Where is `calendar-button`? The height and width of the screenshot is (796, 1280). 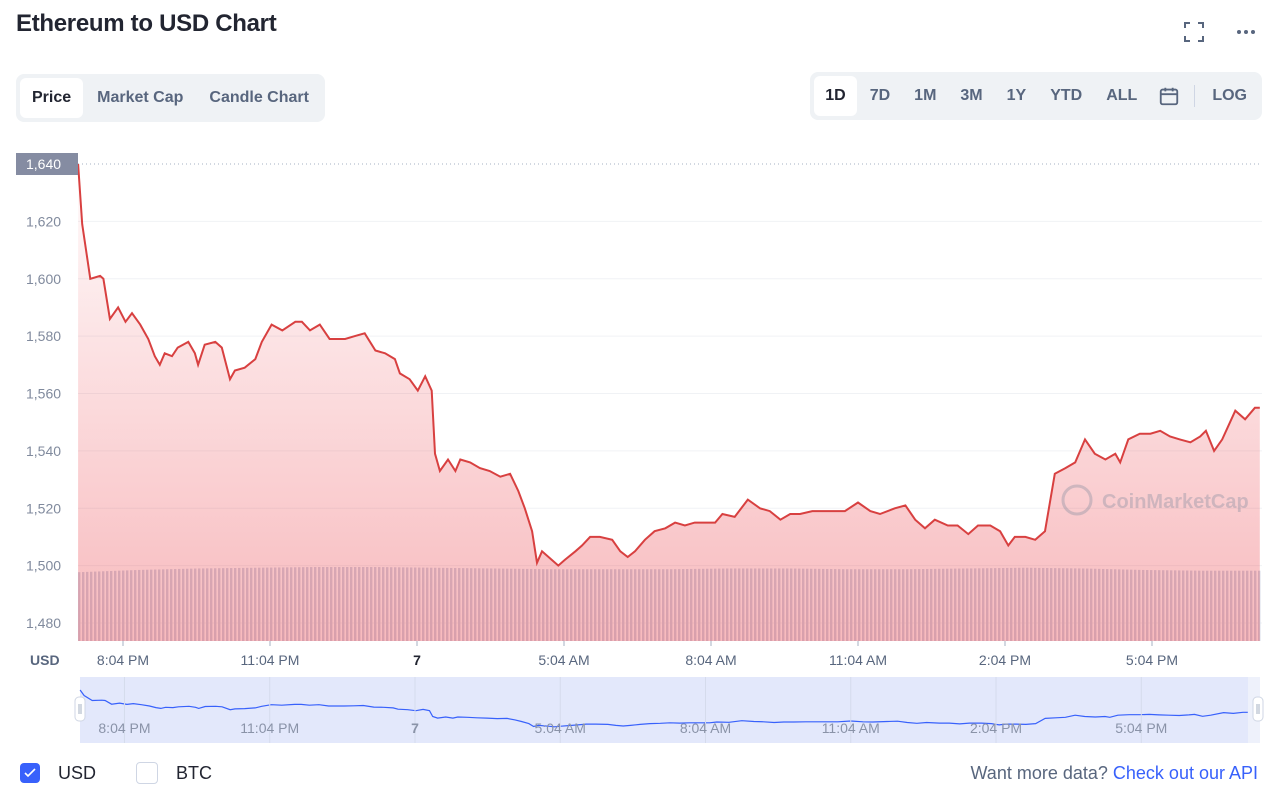
calendar-button is located at coordinates (1169, 96).